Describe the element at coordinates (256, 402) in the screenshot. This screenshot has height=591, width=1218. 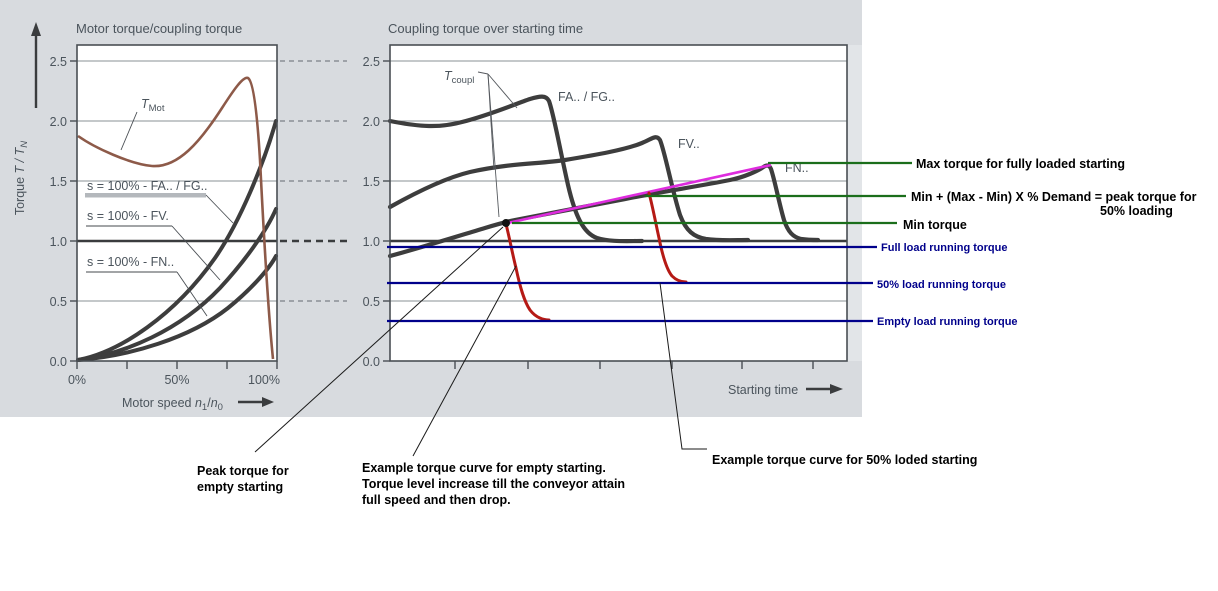
I see `left-x-axis-arrow-icon` at that location.